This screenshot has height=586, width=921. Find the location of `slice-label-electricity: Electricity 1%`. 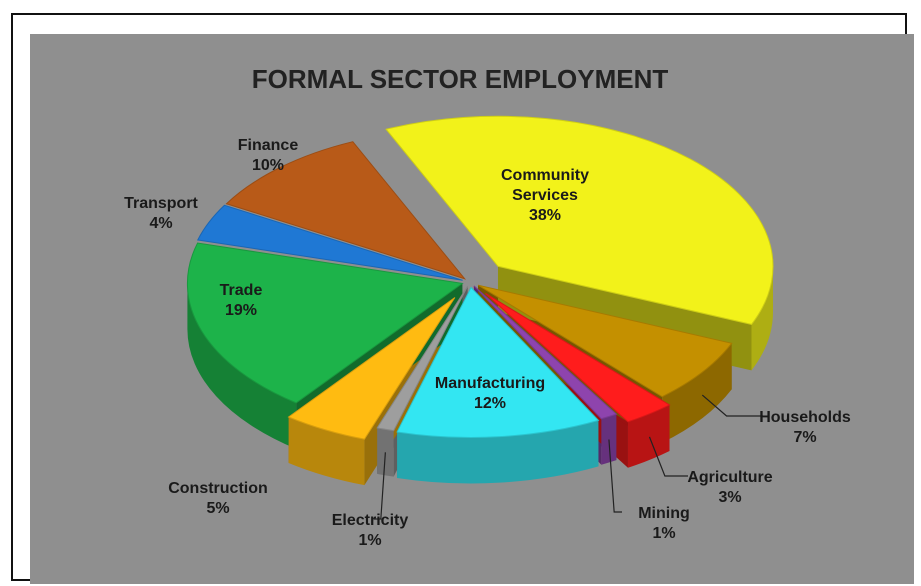

slice-label-electricity: Electricity 1% is located at coordinates (370, 530).